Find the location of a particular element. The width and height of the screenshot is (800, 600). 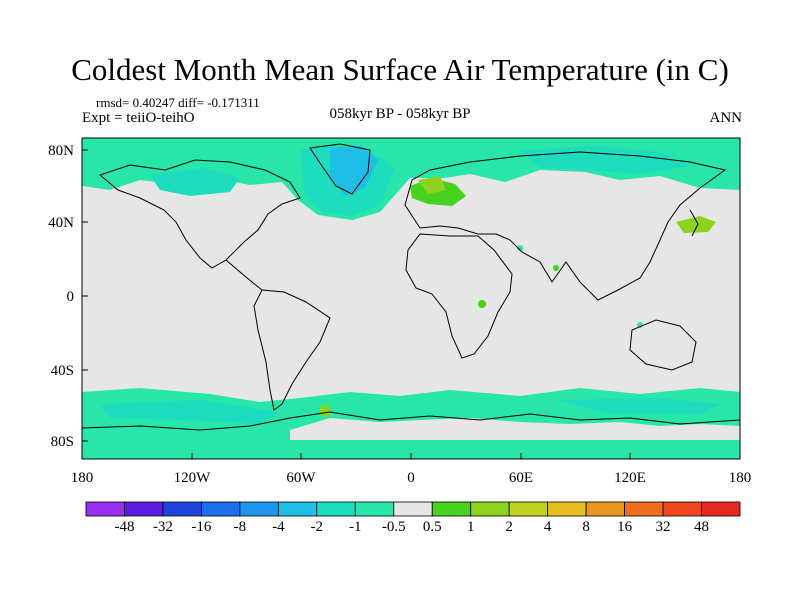

eurasia-coast is located at coordinates (565, 226).